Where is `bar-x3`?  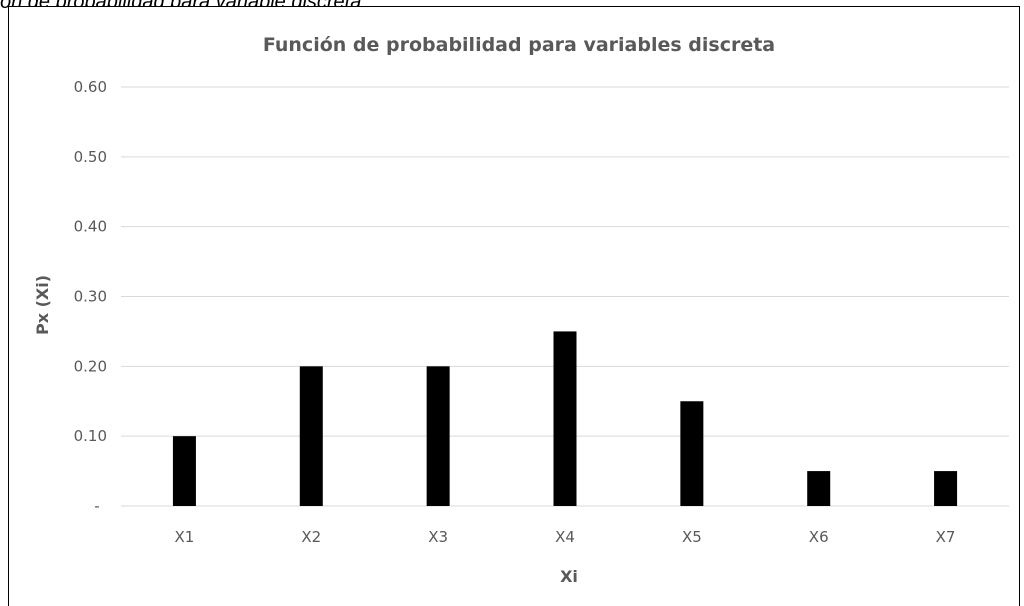
bar-x3 is located at coordinates (438, 436).